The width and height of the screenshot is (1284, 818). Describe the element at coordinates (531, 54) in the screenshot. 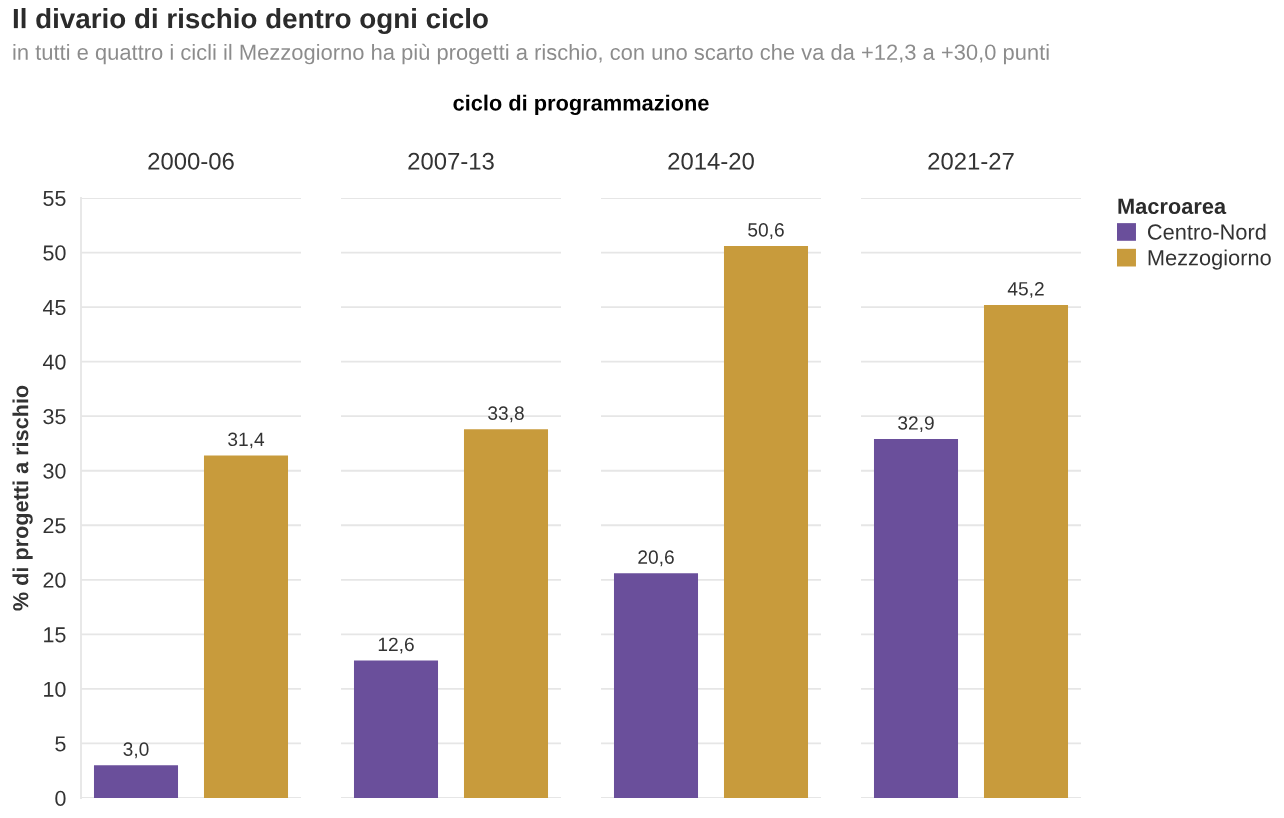

I see `chart-subtitle: in tutti e quattro i cicli il Mezzogiorno ha più progetti a rischio, con uno scarto che va da +12,3 a +30,0 punti` at that location.